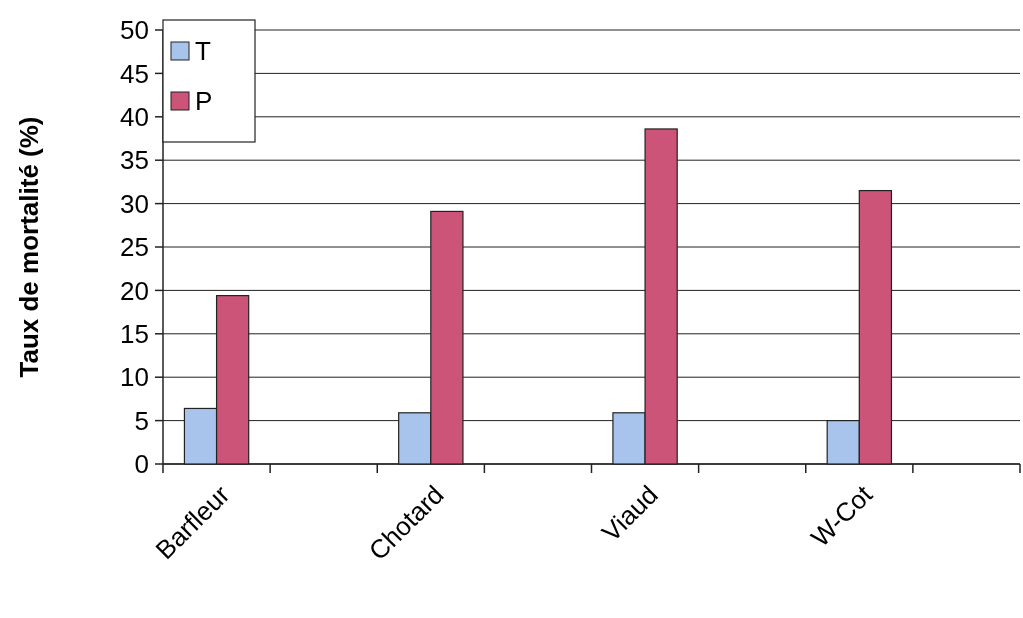 This screenshot has width=1023, height=618. Describe the element at coordinates (134, 203) in the screenshot. I see `y-tick-label: 30` at that location.